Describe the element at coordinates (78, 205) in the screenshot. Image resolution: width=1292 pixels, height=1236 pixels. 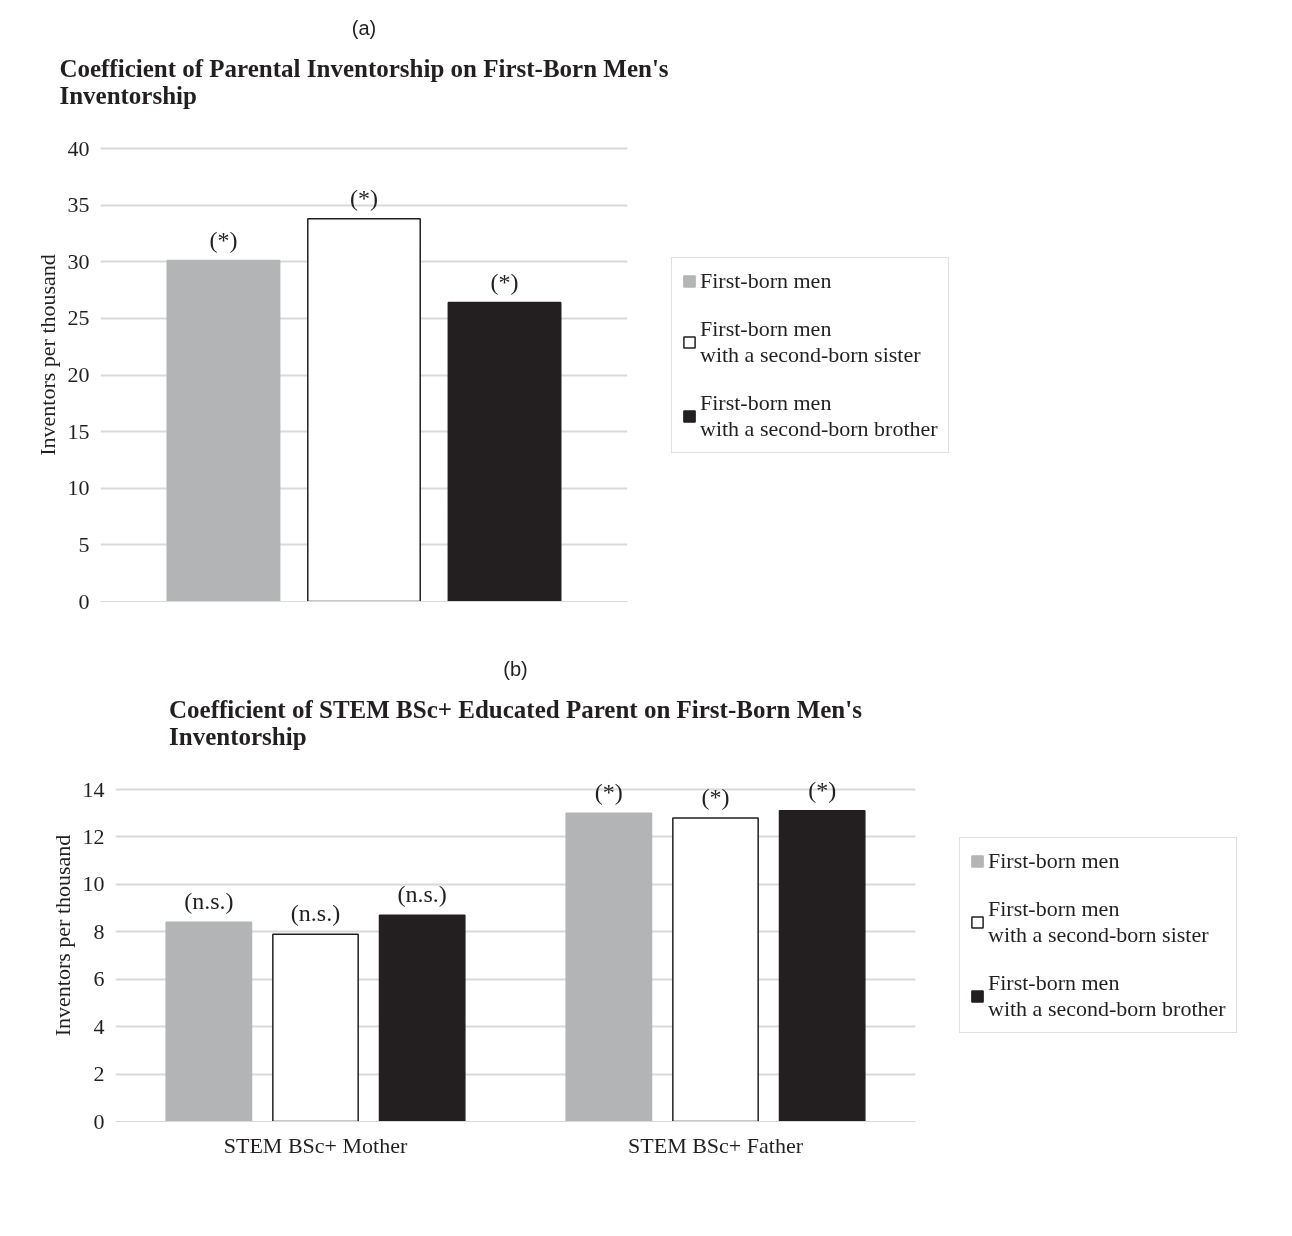
I see `y-tick-label: 35` at that location.